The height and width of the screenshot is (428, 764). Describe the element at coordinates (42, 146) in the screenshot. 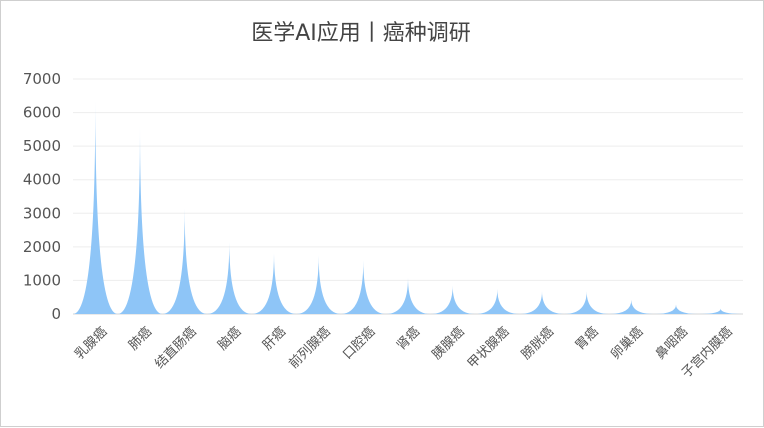

I see `y-tick-label: 5000` at that location.